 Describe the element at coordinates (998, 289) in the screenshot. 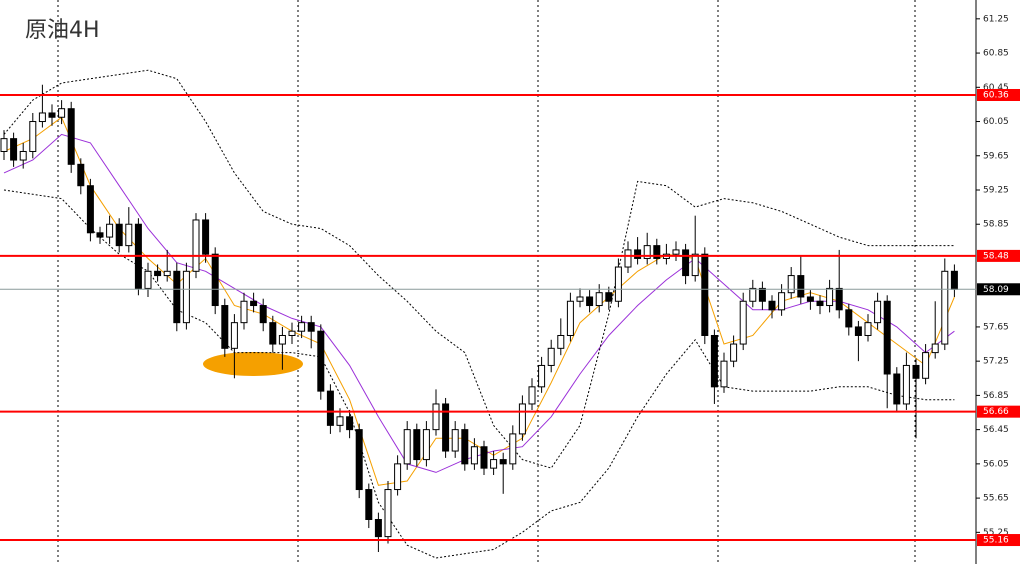

I see `last-price-box` at that location.